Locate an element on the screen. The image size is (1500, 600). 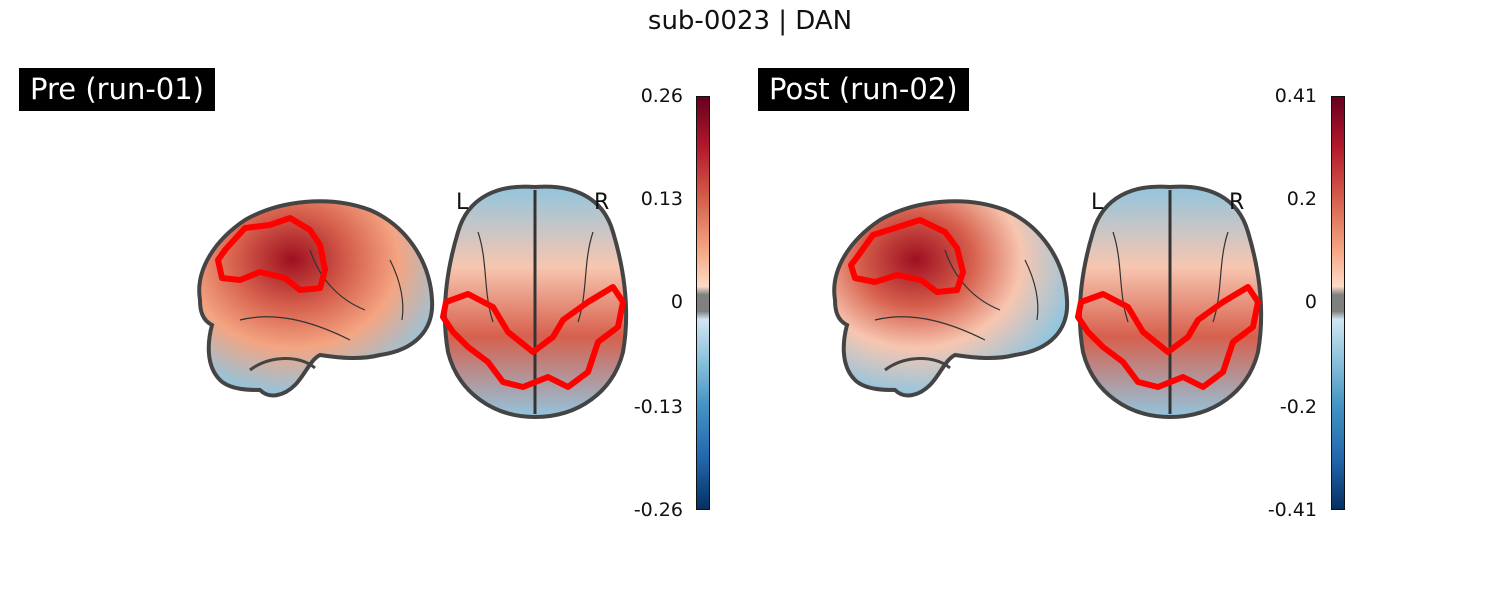
colorbar-tick-mid-high: 0.13 is located at coordinates (661, 199).